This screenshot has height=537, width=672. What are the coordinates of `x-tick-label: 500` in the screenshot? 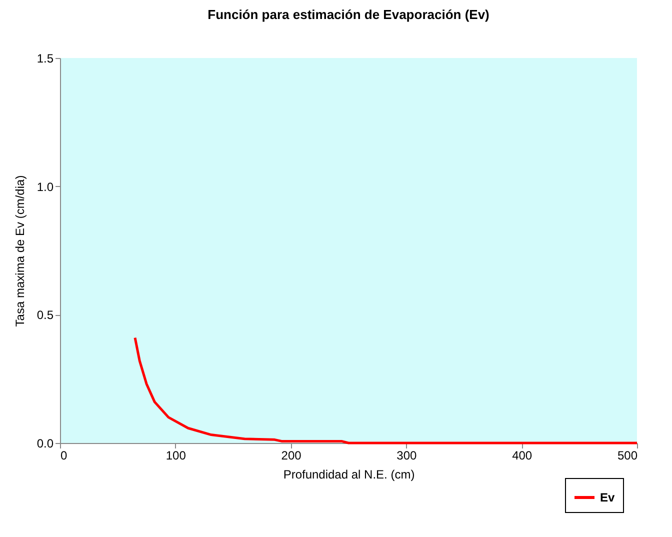 It's located at (627, 455).